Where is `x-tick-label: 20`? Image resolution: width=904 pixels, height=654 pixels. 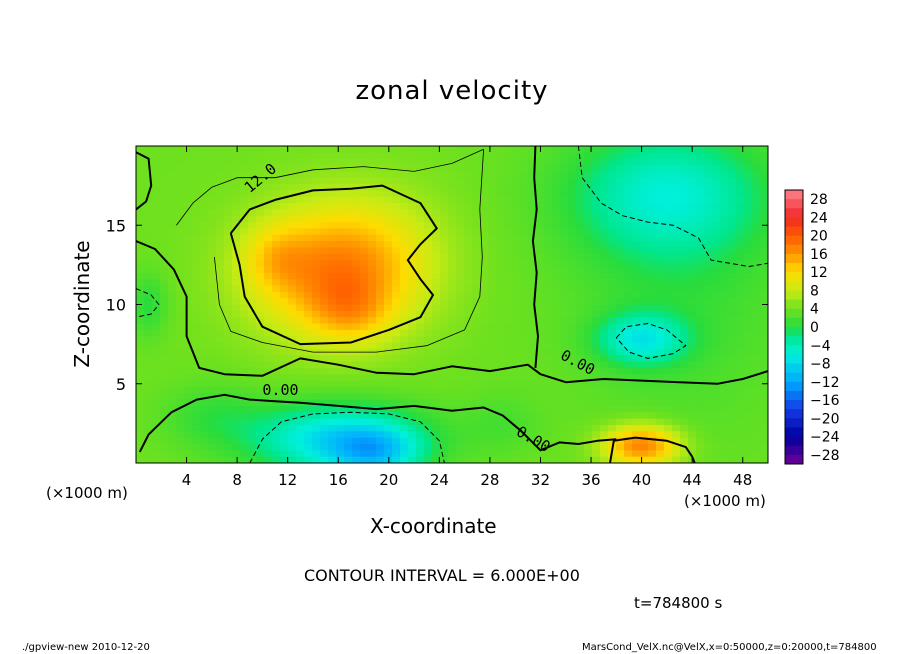 x-tick-label: 20 is located at coordinates (388, 480).